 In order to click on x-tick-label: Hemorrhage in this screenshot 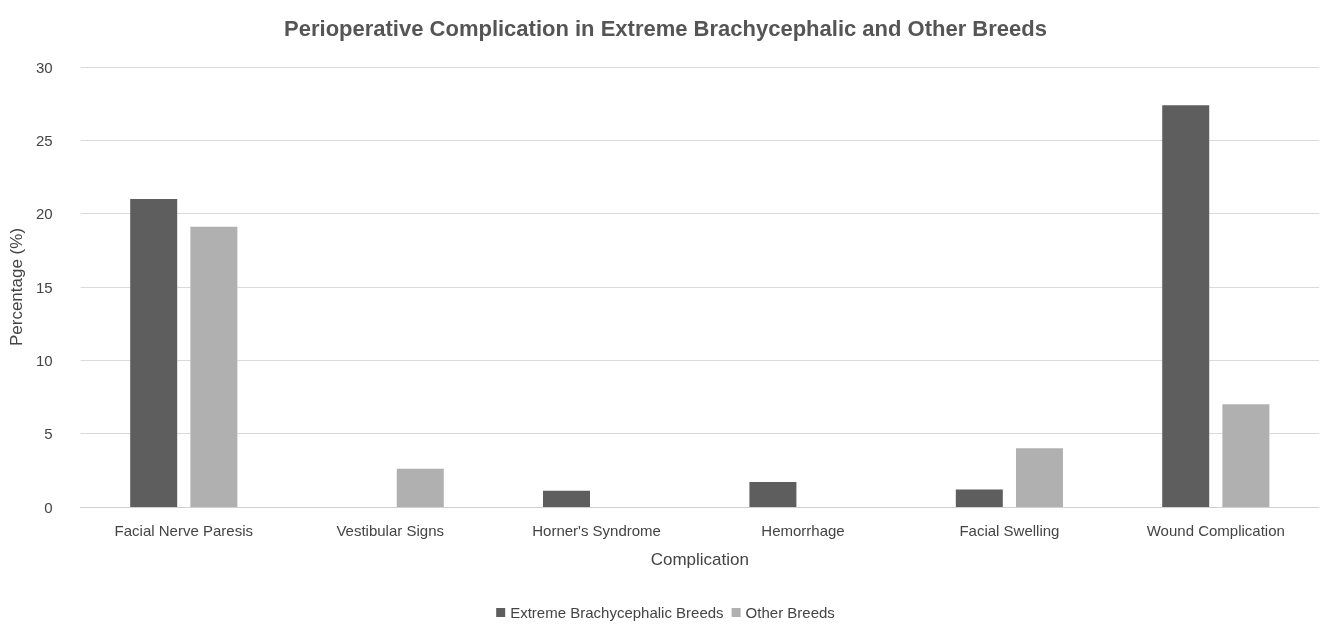, I will do `click(803, 530)`.